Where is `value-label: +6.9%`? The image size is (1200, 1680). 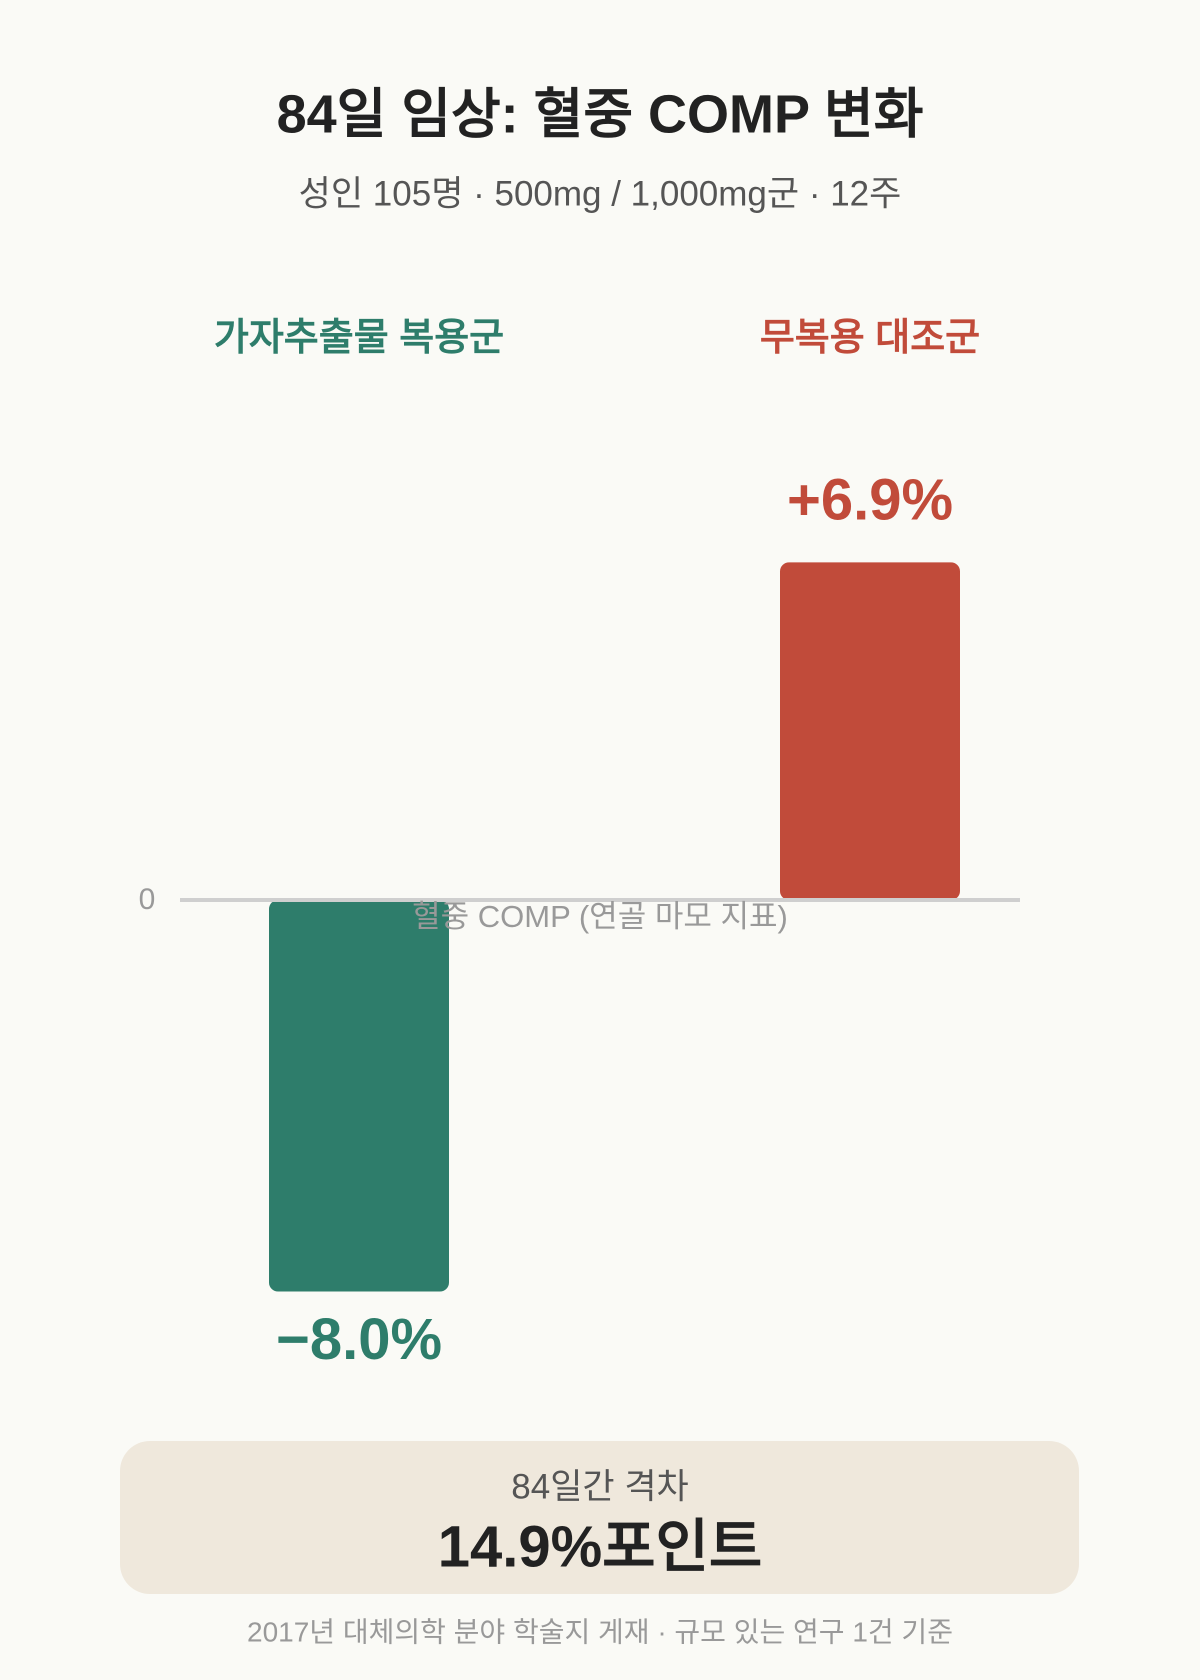
value-label: +6.9% is located at coordinates (870, 500).